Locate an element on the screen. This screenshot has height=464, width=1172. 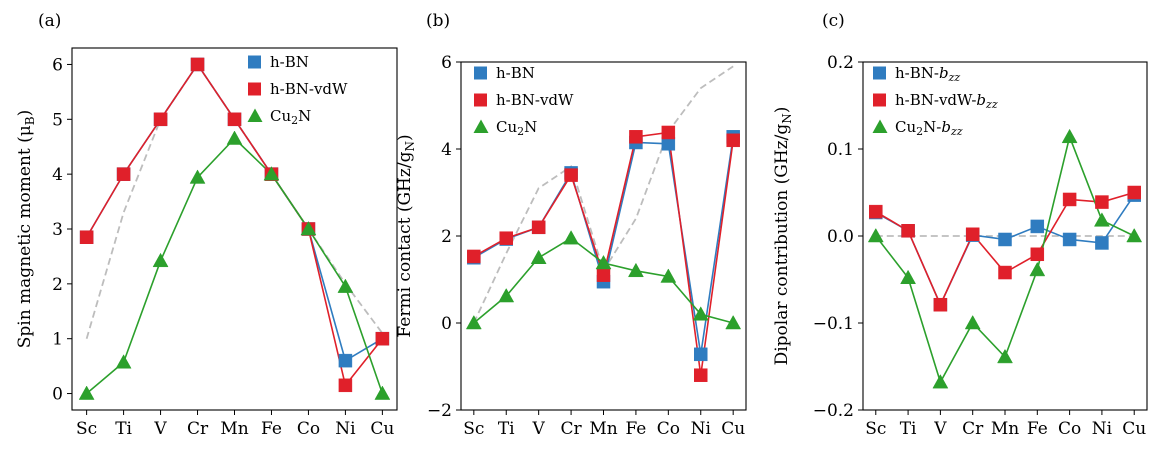
data-point-Cu2N-Mn is located at coordinates (234, 137).